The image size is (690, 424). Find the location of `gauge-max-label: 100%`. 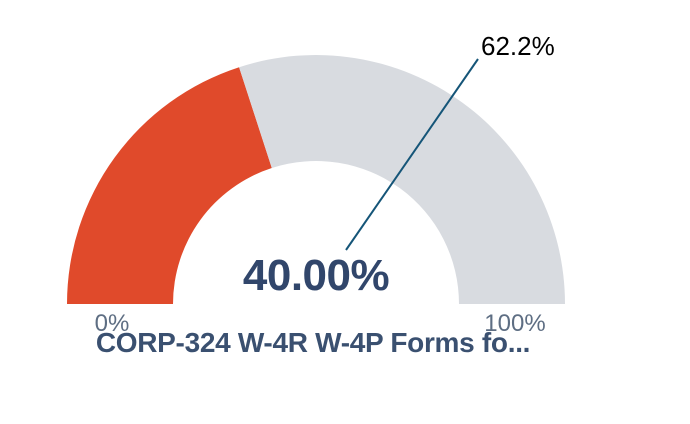

gauge-max-label: 100% is located at coordinates (515, 323).